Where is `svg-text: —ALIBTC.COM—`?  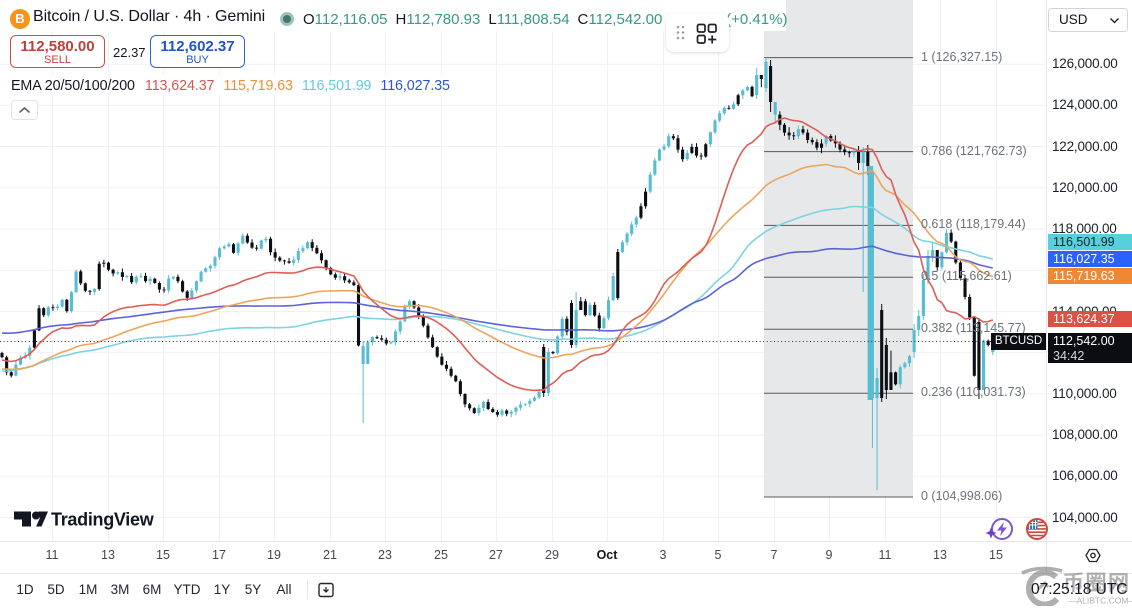 svg-text: —ALIBTC.COM— is located at coordinates (1100, 601).